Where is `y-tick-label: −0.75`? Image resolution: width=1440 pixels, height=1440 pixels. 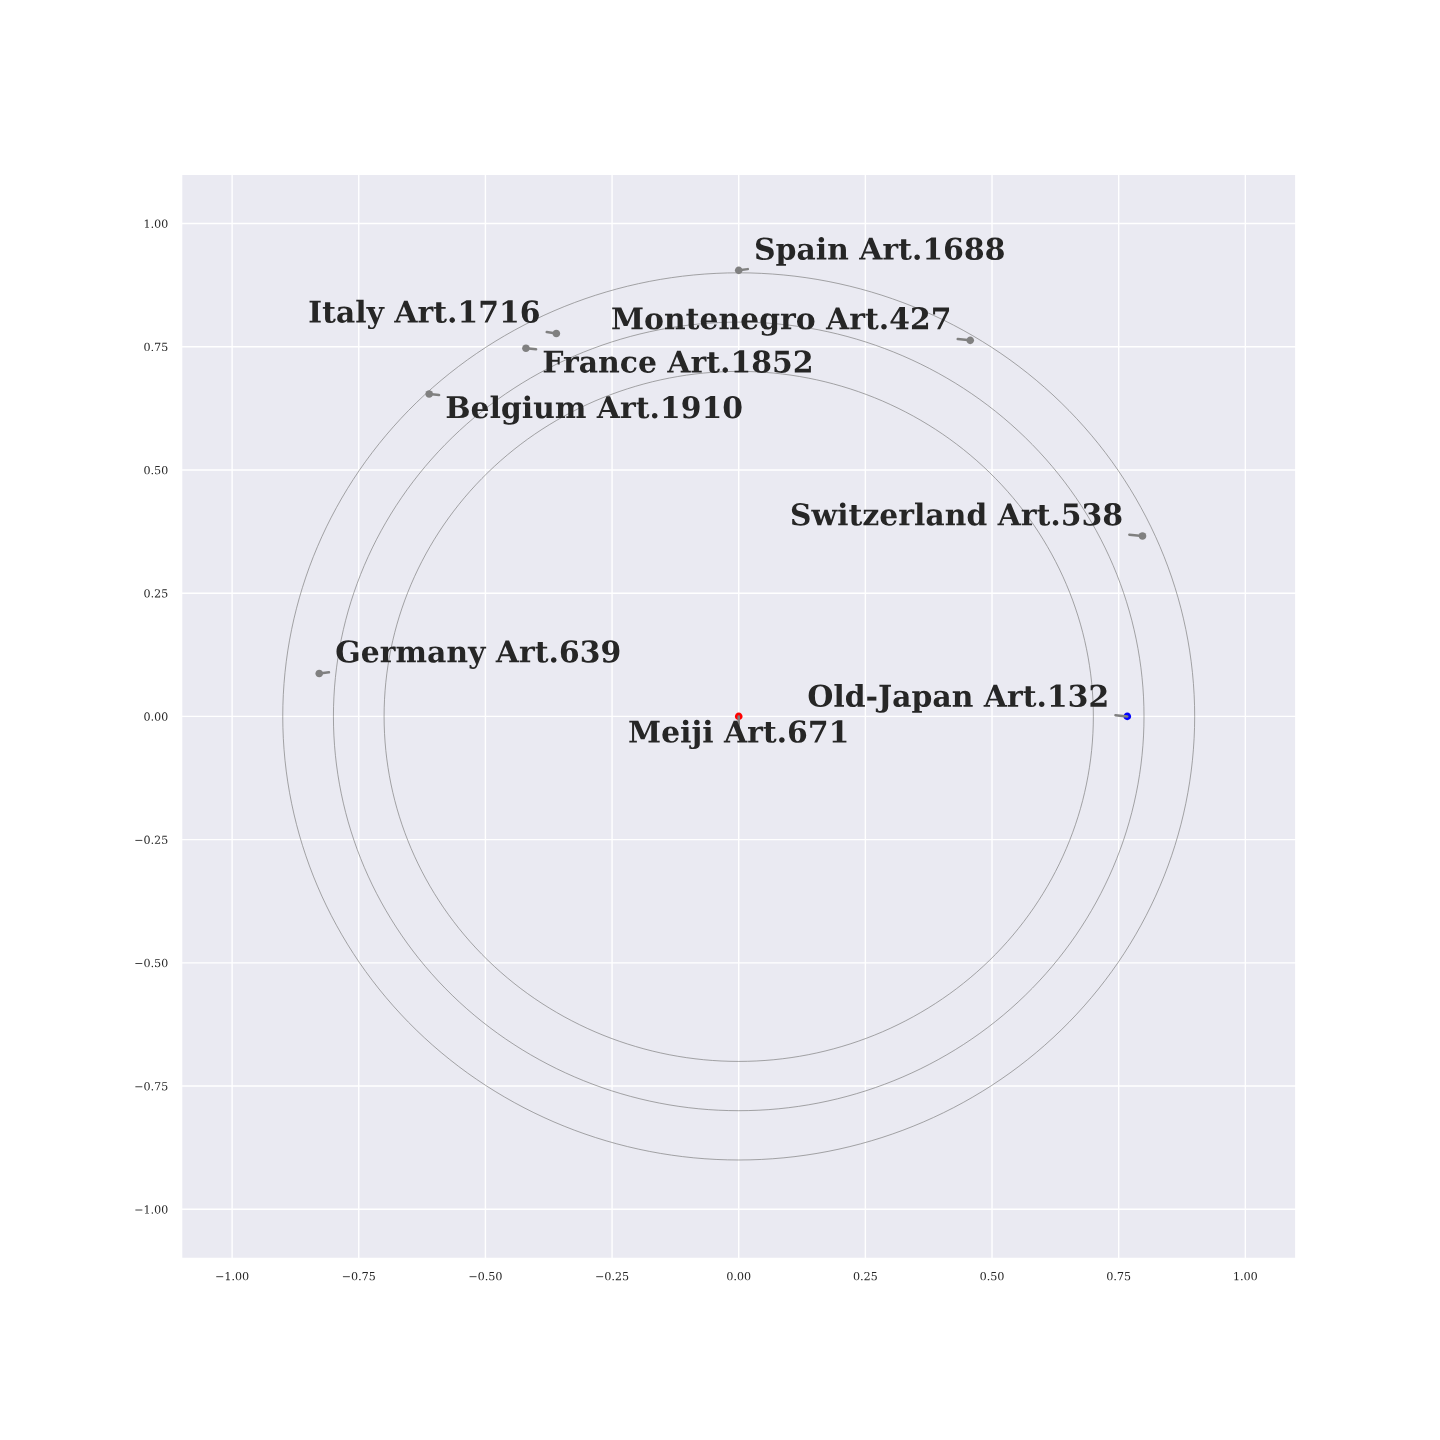 y-tick-label: −0.75 is located at coordinates (151, 1086).